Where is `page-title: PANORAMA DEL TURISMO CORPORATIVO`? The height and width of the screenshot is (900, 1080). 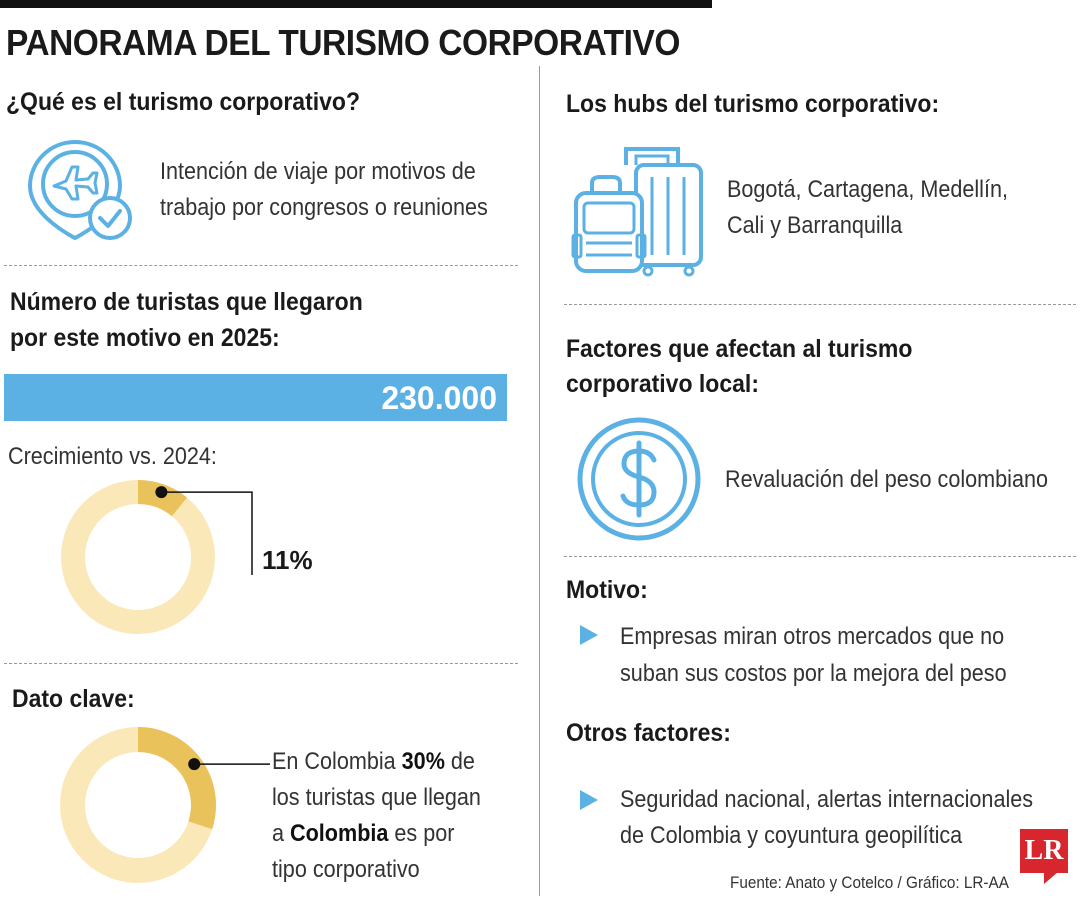
page-title: PANORAMA DEL TURISMO CORPORATIVO is located at coordinates (343, 42).